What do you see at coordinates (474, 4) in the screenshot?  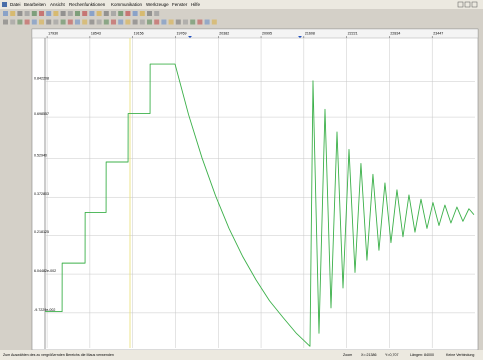 I see `close-button` at bounding box center [474, 4].